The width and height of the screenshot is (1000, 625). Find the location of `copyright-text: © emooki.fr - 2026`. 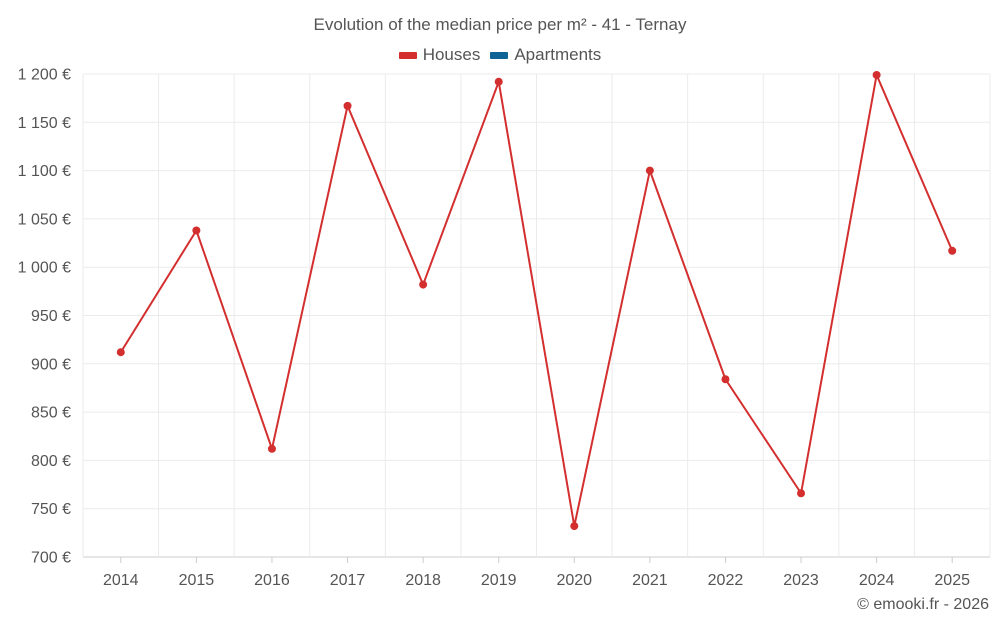

copyright-text: © emooki.fr - 2026 is located at coordinates (923, 604).